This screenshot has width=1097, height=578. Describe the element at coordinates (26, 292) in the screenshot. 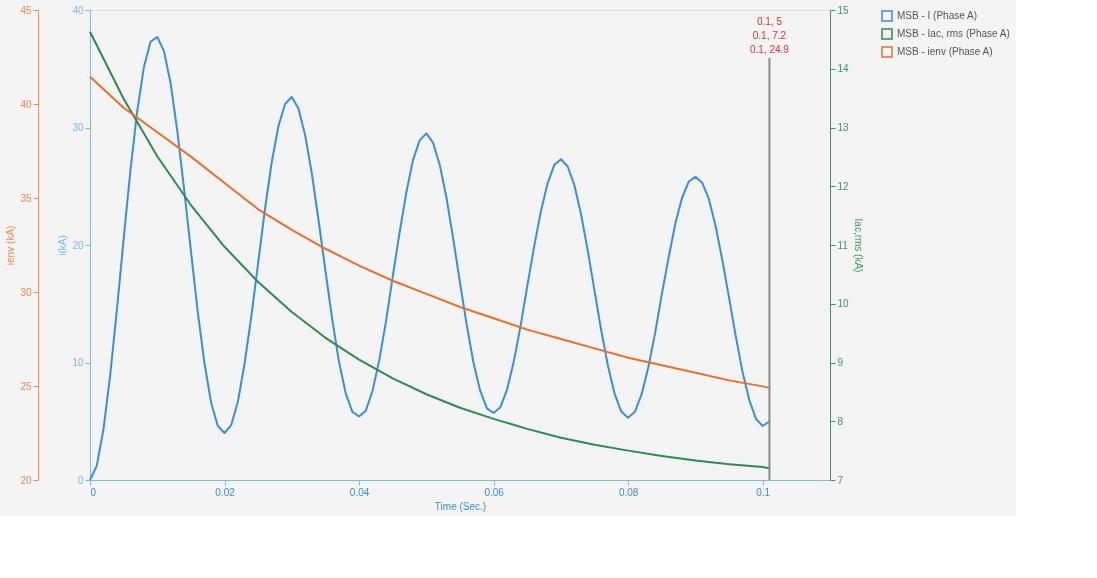

I see `y3-tick-label: 30` at that location.